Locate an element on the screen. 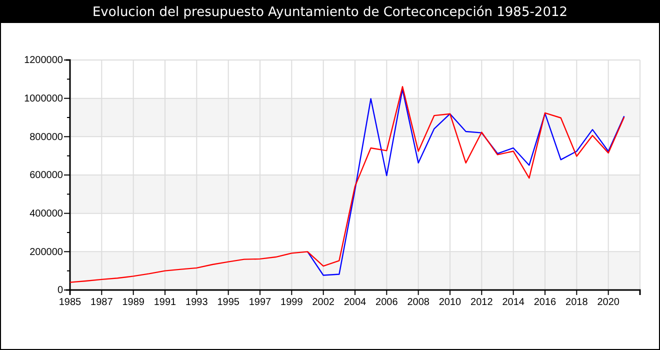 The width and height of the screenshot is (660, 350). x-tick-label: 2016 is located at coordinates (545, 302).